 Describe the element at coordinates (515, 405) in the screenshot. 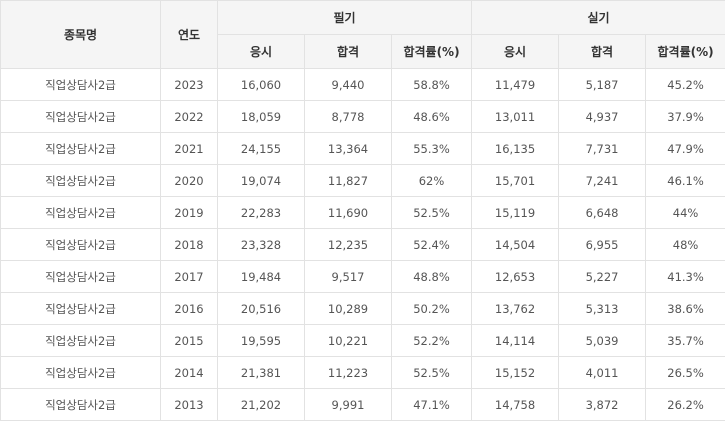

I see `cell-practical-applicants: 14,758` at that location.